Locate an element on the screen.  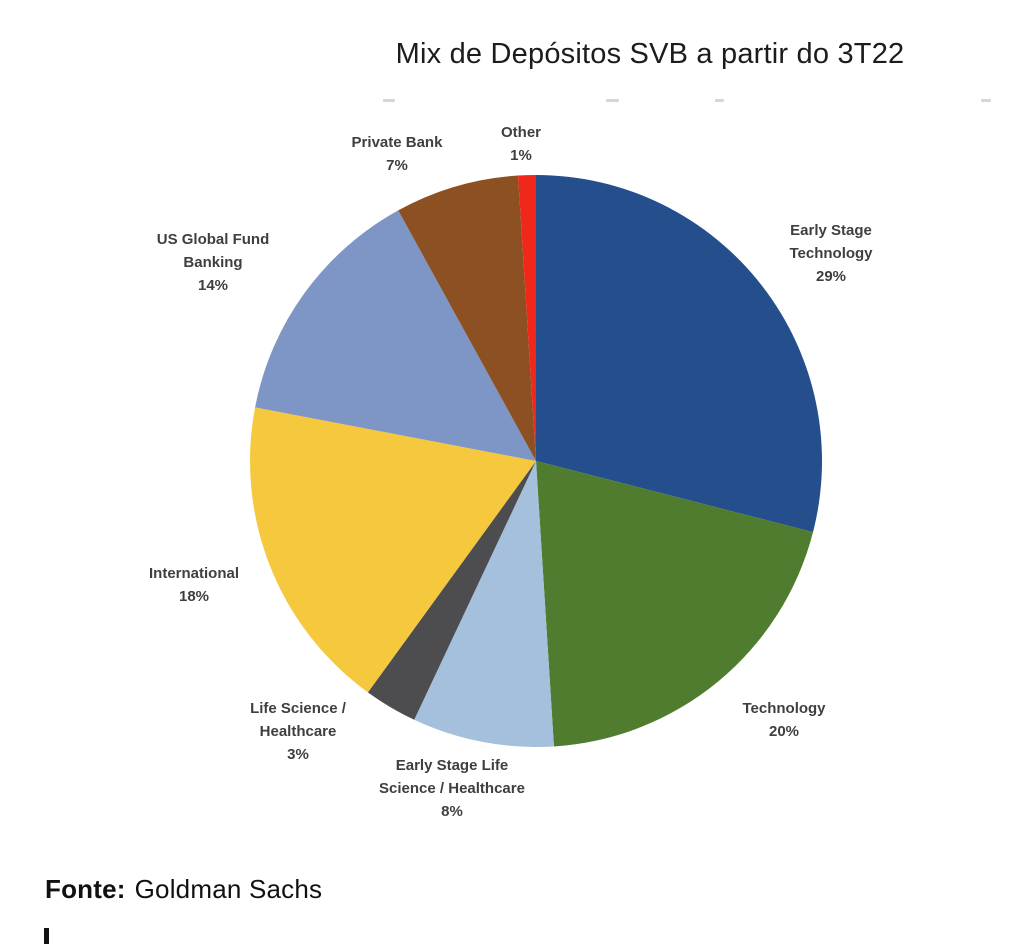
pie-slice-private-bank is located at coordinates (467, 318).